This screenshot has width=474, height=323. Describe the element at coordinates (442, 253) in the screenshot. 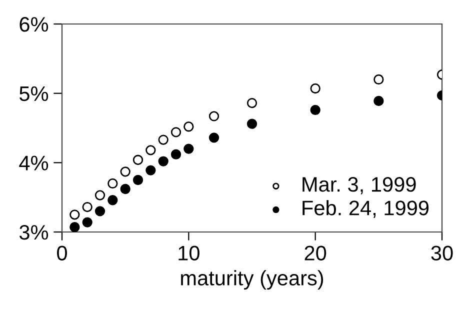

I see `x-tick-label: 30` at that location.